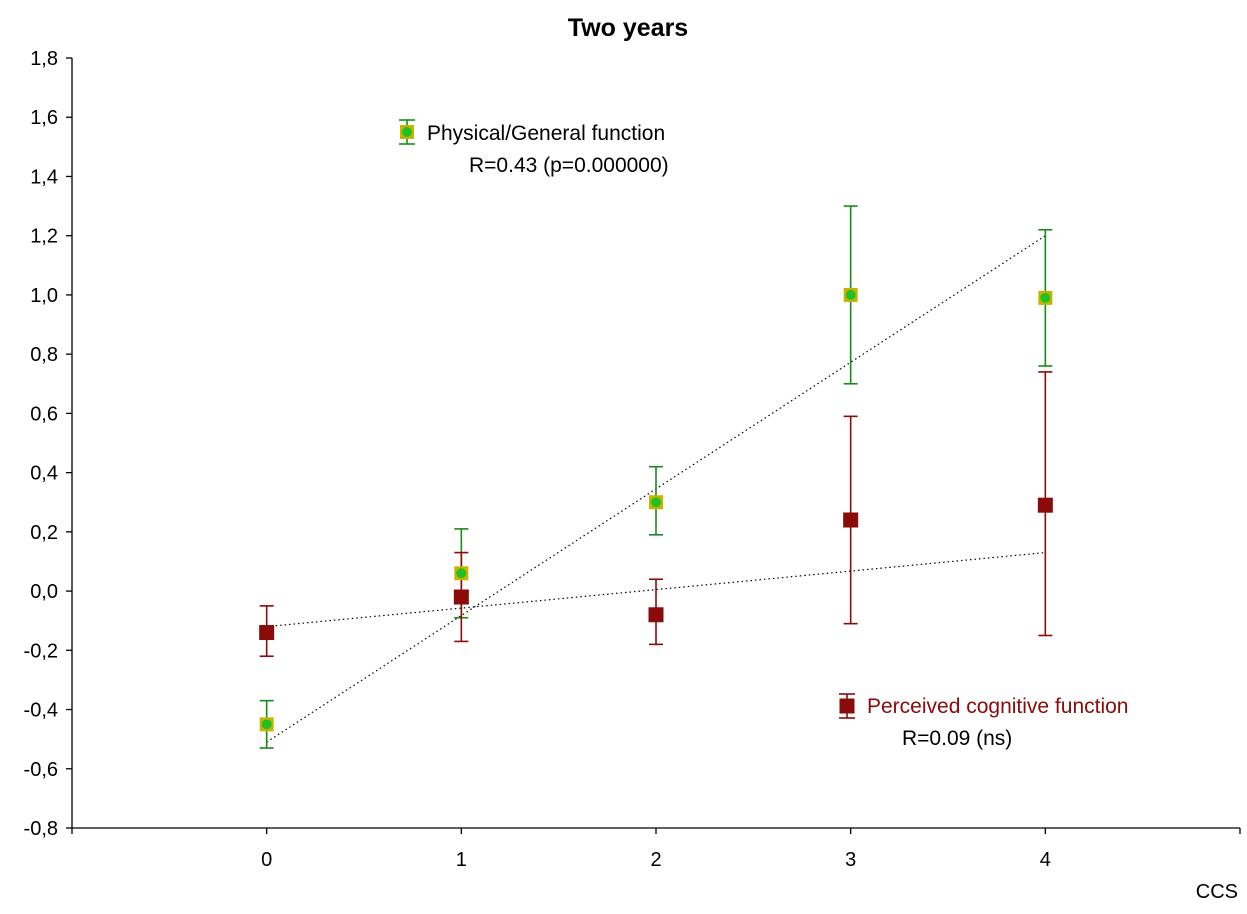  Describe the element at coordinates (461, 860) in the screenshot. I see `x-tick-label: 1` at that location.